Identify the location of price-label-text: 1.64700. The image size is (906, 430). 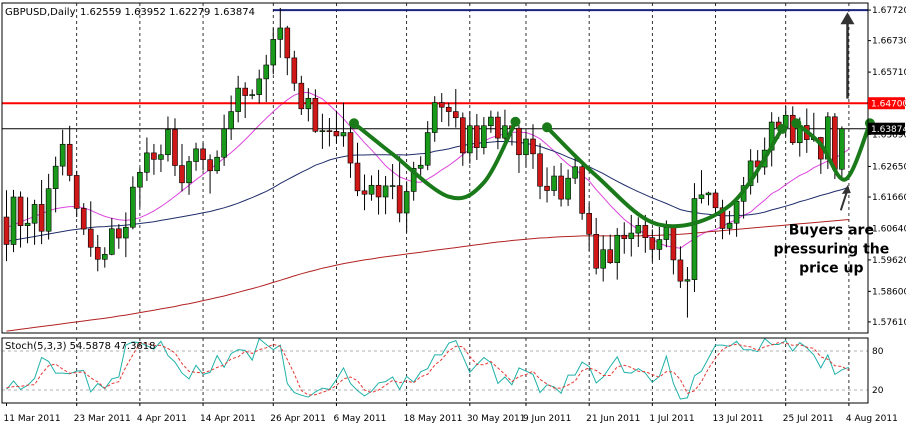
(888, 105).